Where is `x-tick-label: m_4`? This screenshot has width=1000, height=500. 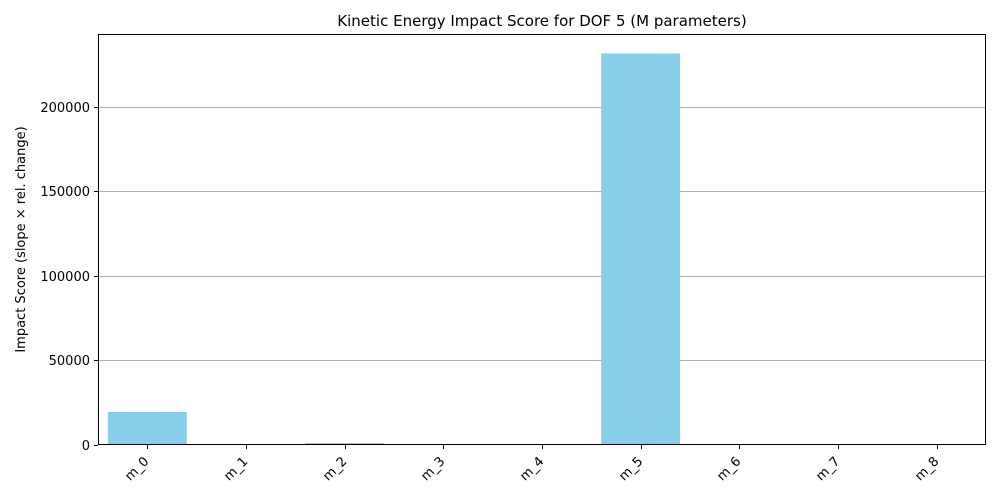 x-tick-label: m_4 is located at coordinates (532, 469).